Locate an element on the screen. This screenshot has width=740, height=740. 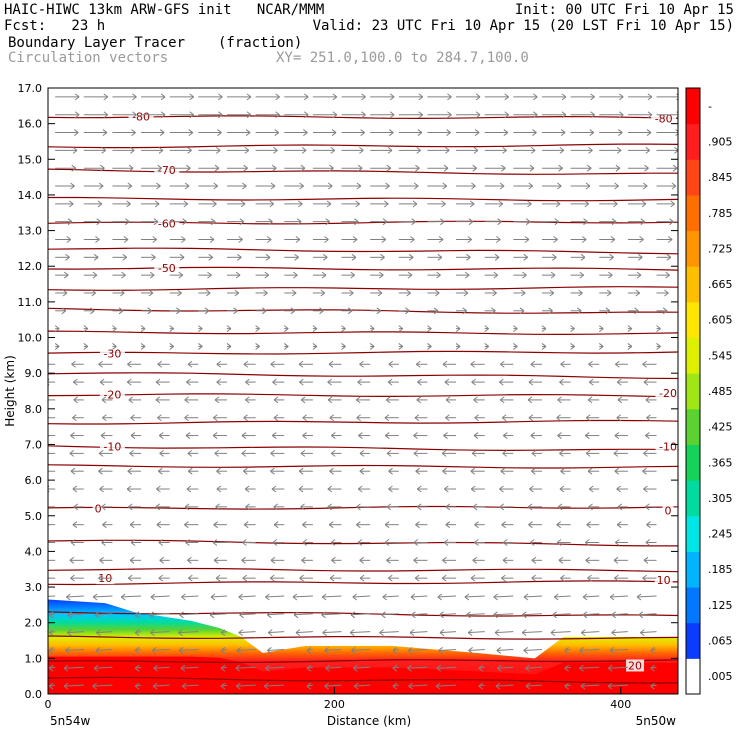
y-tick-label: 4.0 is located at coordinates (34, 551).